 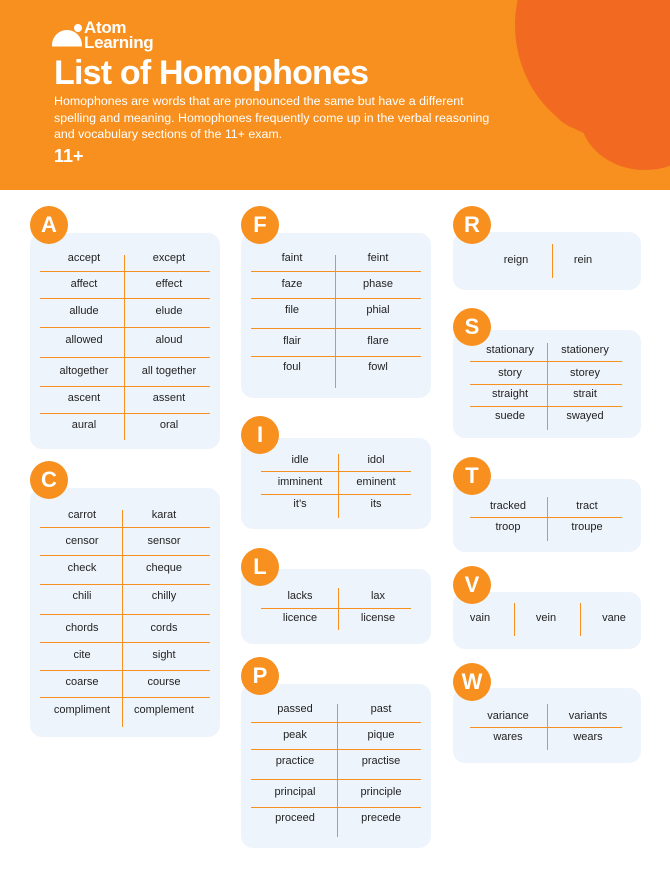 I want to click on homophone-word: principal, so click(x=295, y=792).